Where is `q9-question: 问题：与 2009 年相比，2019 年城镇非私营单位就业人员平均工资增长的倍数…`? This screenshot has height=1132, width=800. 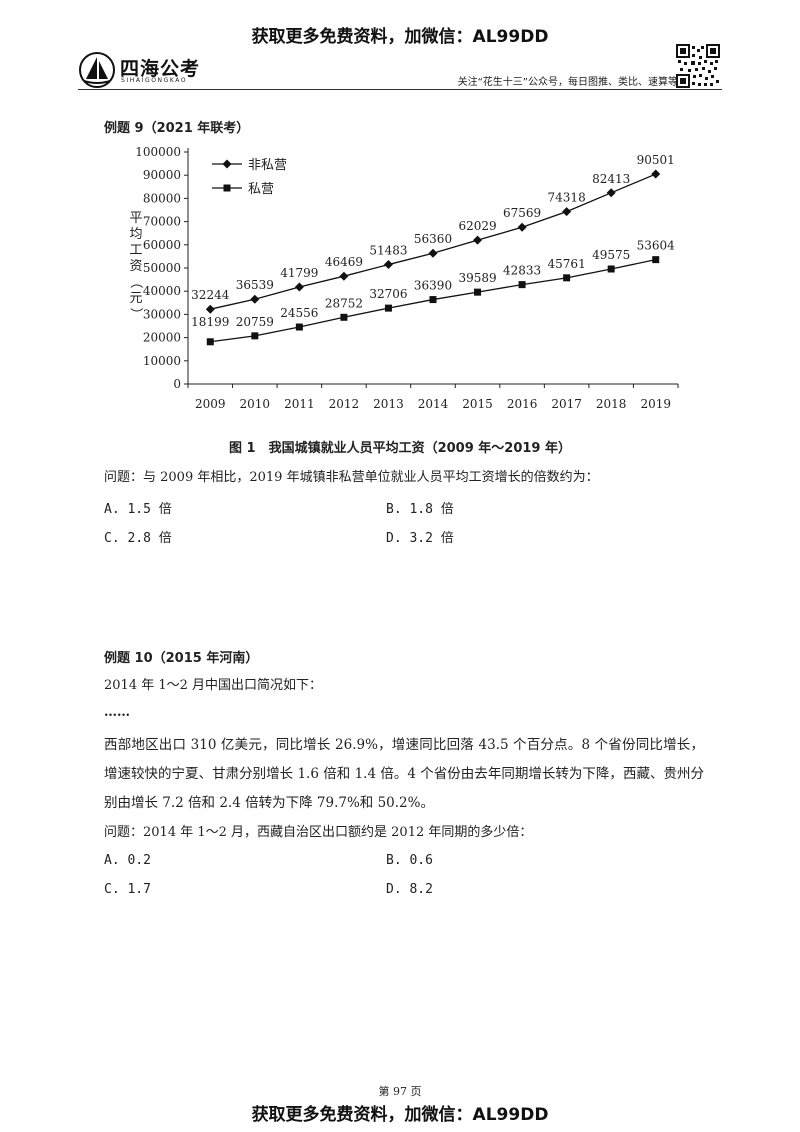
q9-question: 问题：与 2009 年相比，2019 年城镇非私营单位就业人员平均工资增长的倍数… is located at coordinates (351, 477).